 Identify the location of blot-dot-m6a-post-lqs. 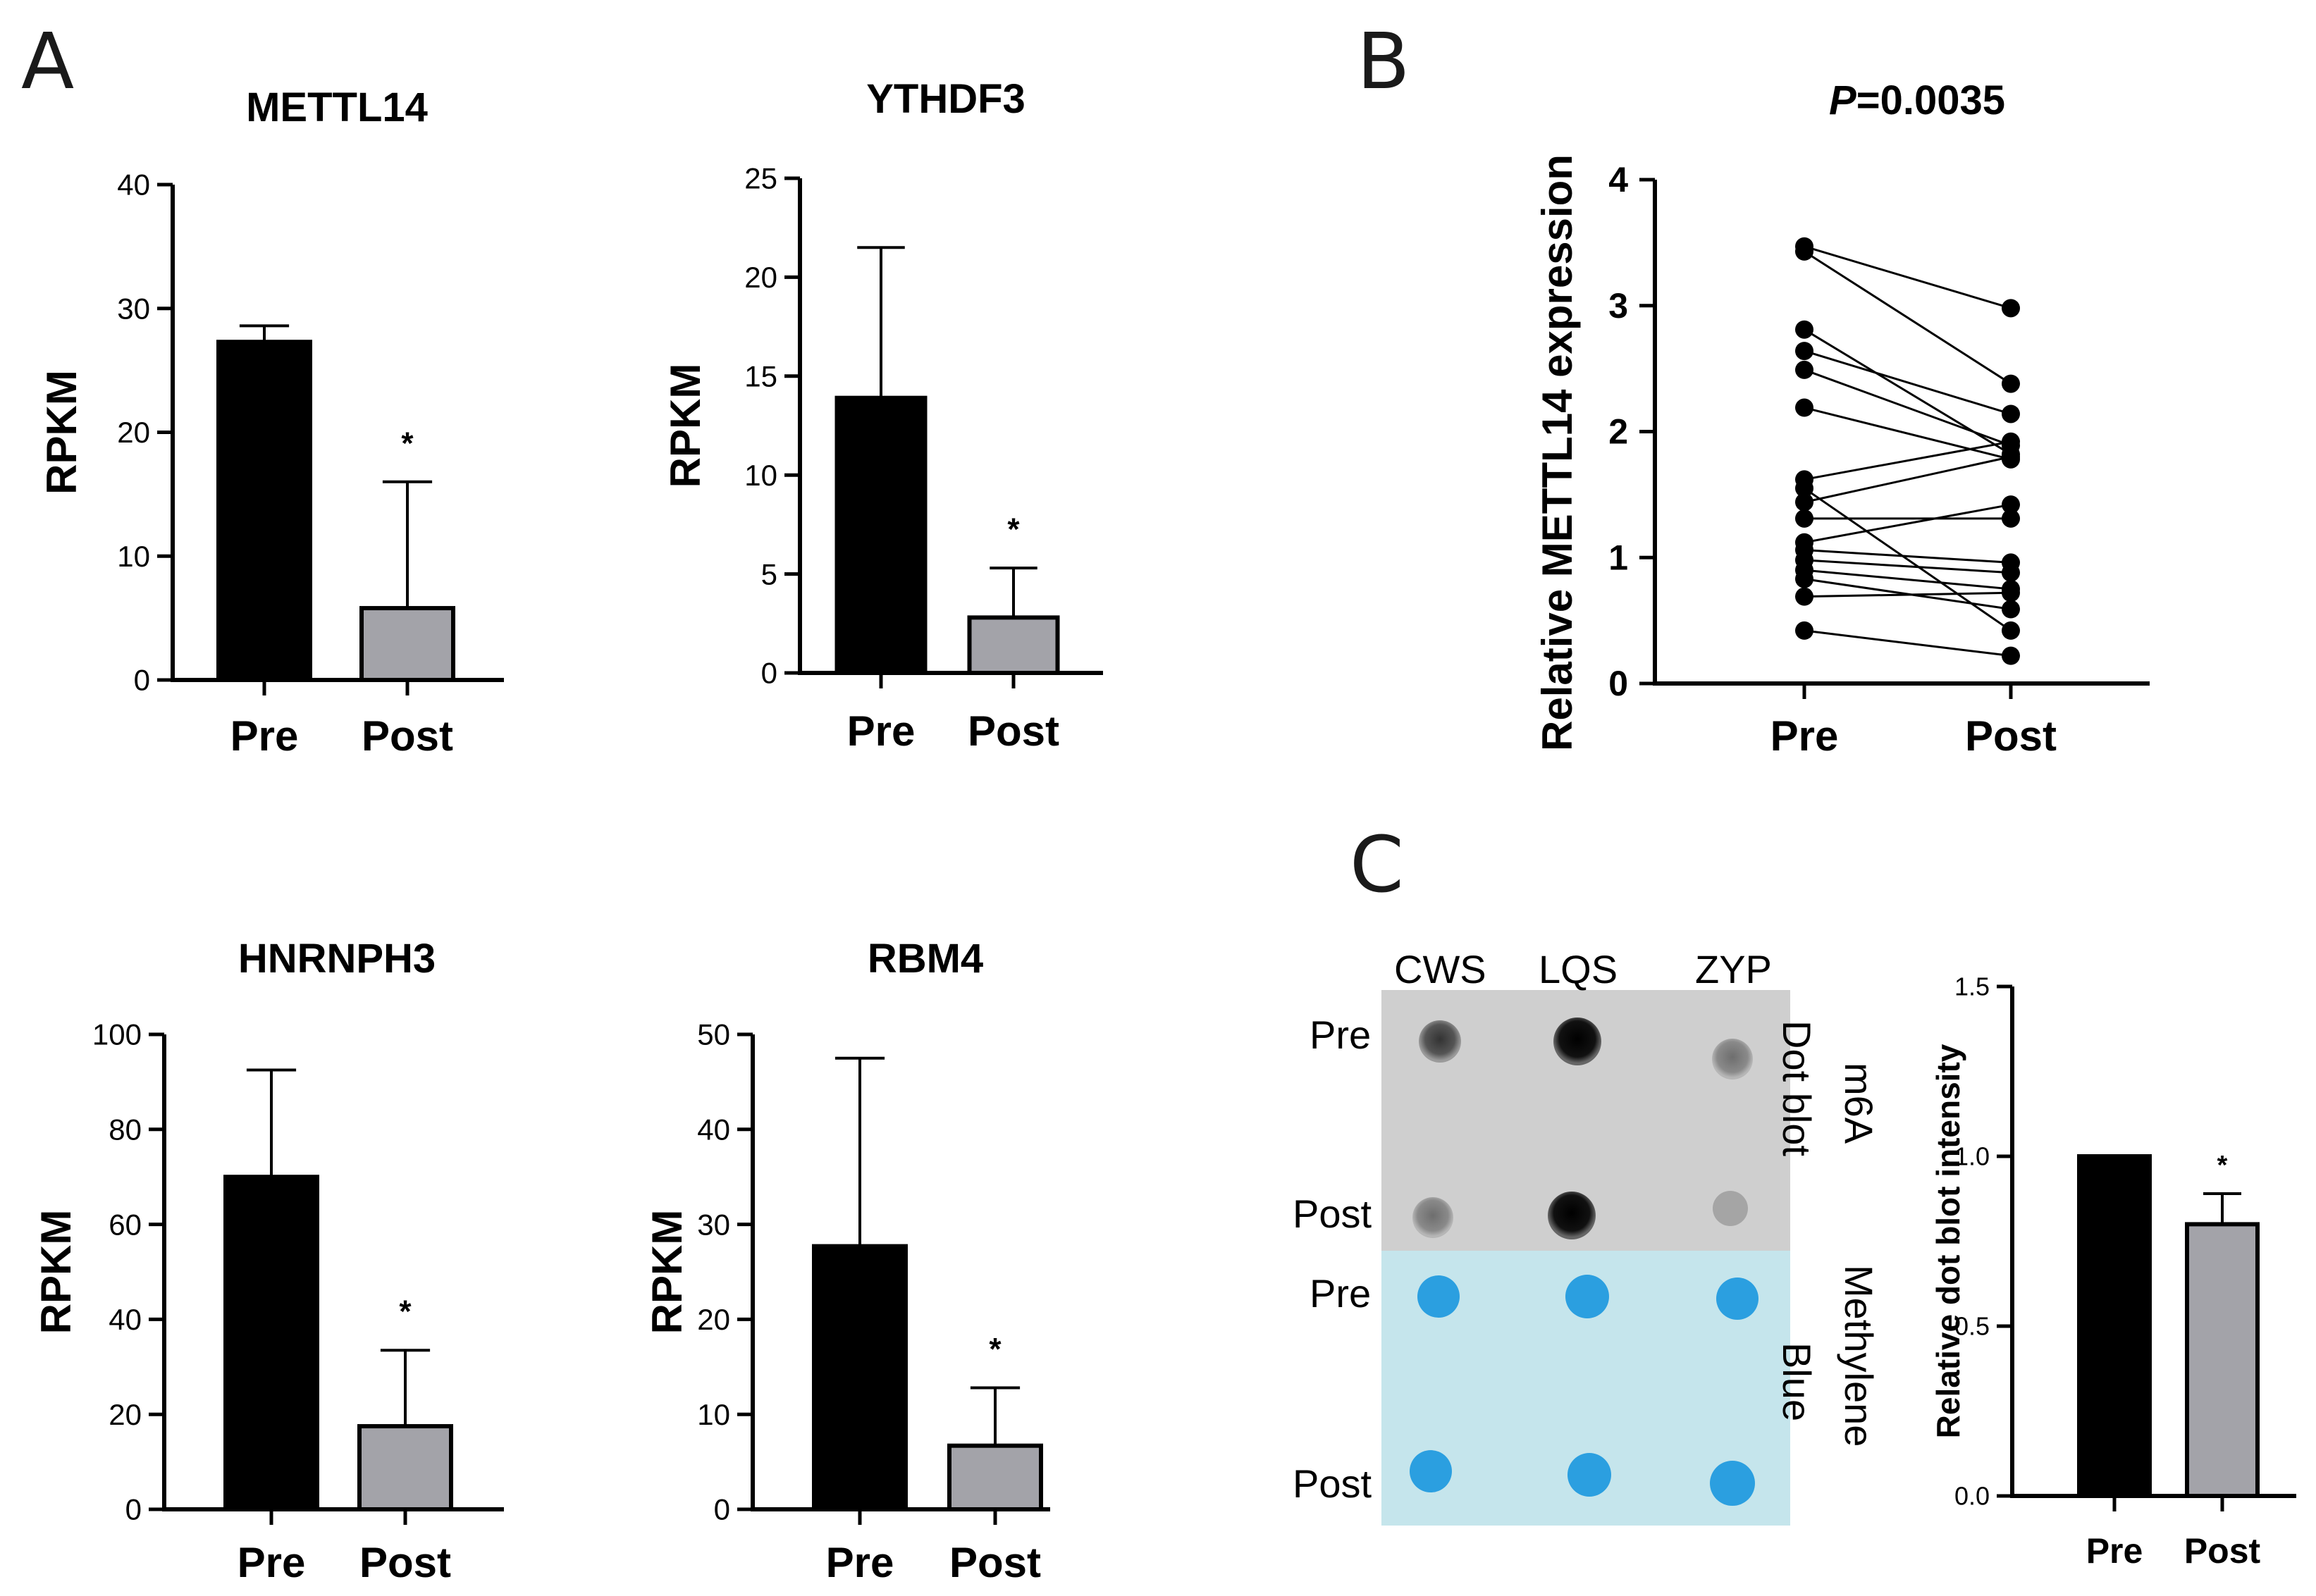
(1572, 1215).